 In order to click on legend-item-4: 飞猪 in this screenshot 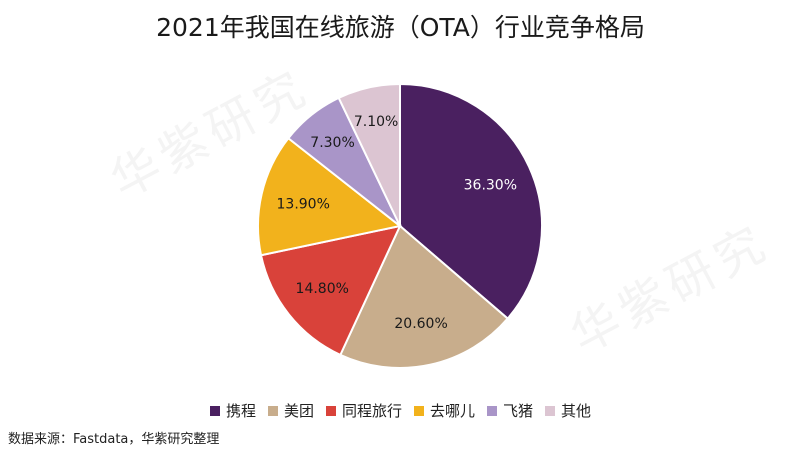, I will do `click(510, 410)`.